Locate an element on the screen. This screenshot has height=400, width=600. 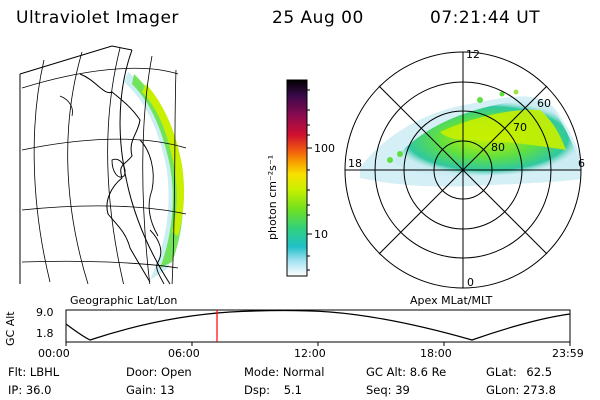
altitude-xtick-1200: 12:00 is located at coordinates (310, 353).